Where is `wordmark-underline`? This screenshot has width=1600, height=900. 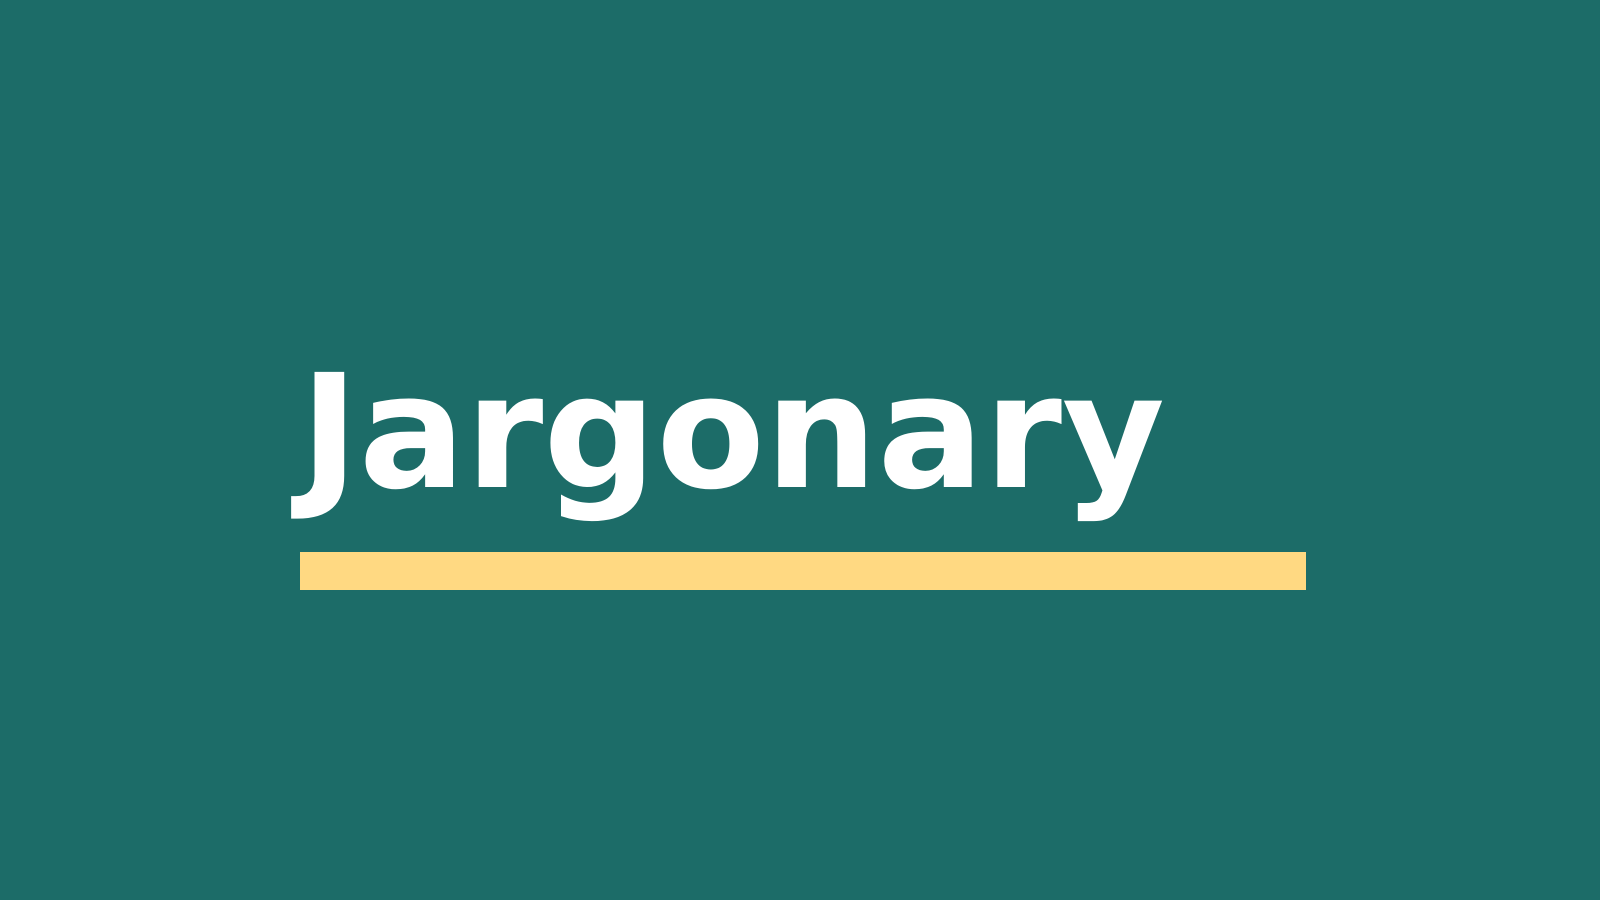
wordmark-underline is located at coordinates (803, 571).